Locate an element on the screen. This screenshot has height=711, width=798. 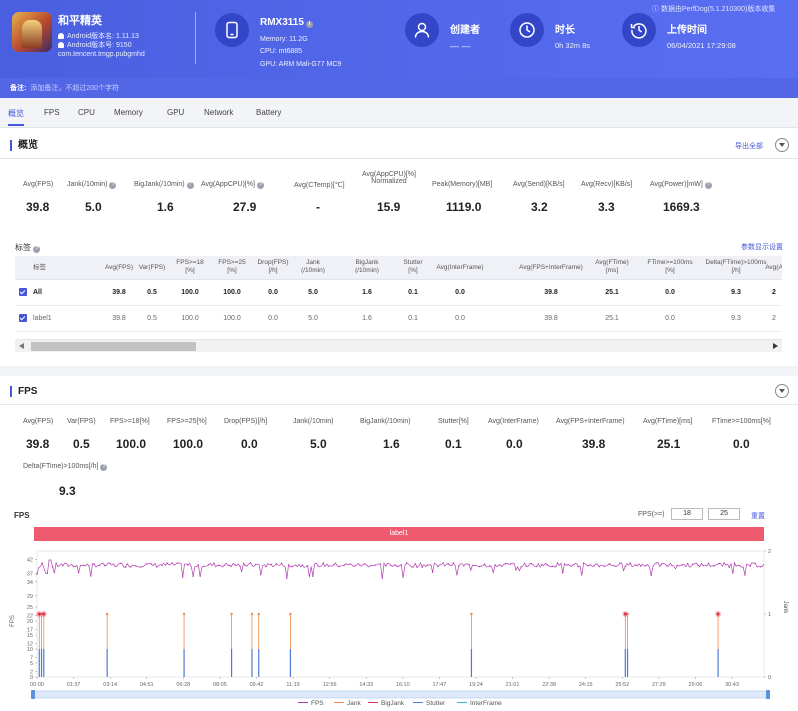
chart-title: FPS is located at coordinates (22, 515).